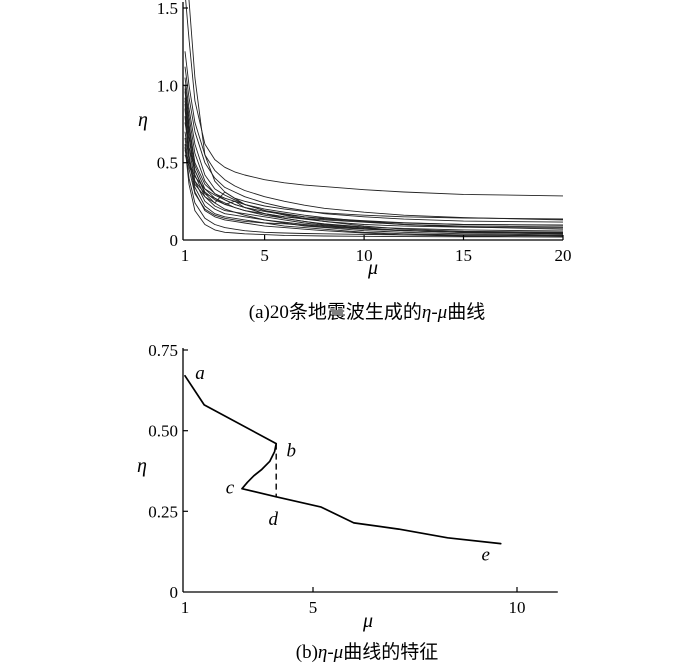 The height and width of the screenshot is (665, 700). I want to click on caption-a-suffix: 曲线, so click(466, 312).